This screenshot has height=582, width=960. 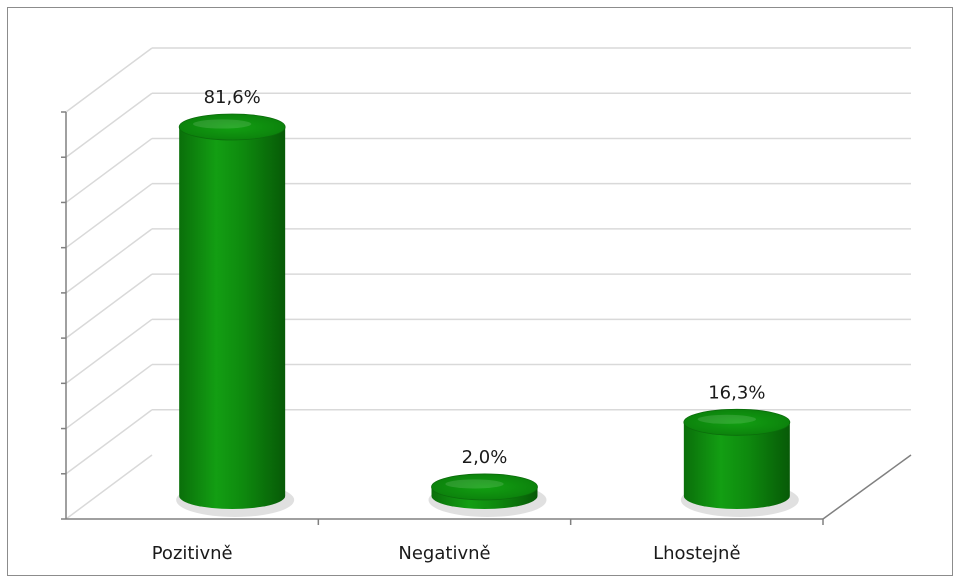 I want to click on category-label: Pozitivně, so click(x=192, y=553).